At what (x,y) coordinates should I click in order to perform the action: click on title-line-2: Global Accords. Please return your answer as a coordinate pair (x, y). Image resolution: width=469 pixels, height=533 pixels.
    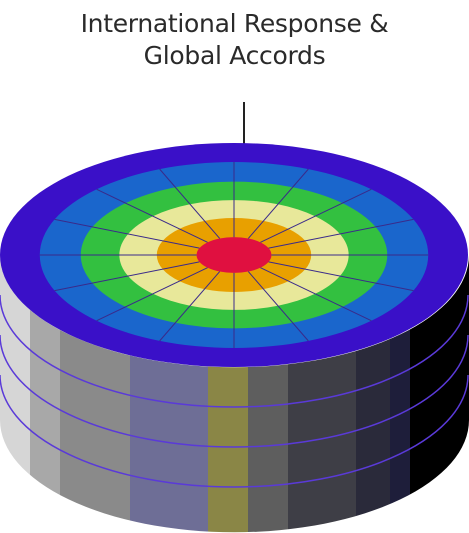
    Looking at the image, I should click on (234, 55).